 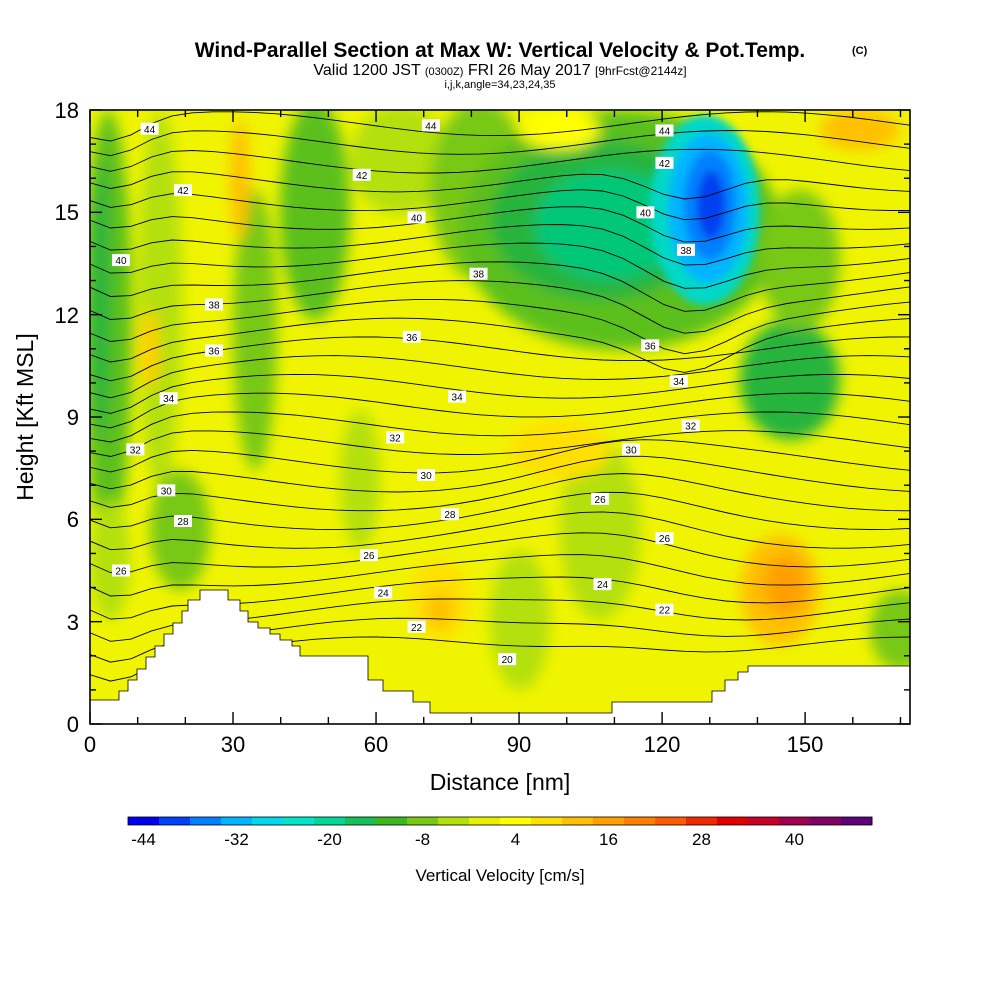 What do you see at coordinates (90, 744) in the screenshot?
I see `x-tick-label: 0` at bounding box center [90, 744].